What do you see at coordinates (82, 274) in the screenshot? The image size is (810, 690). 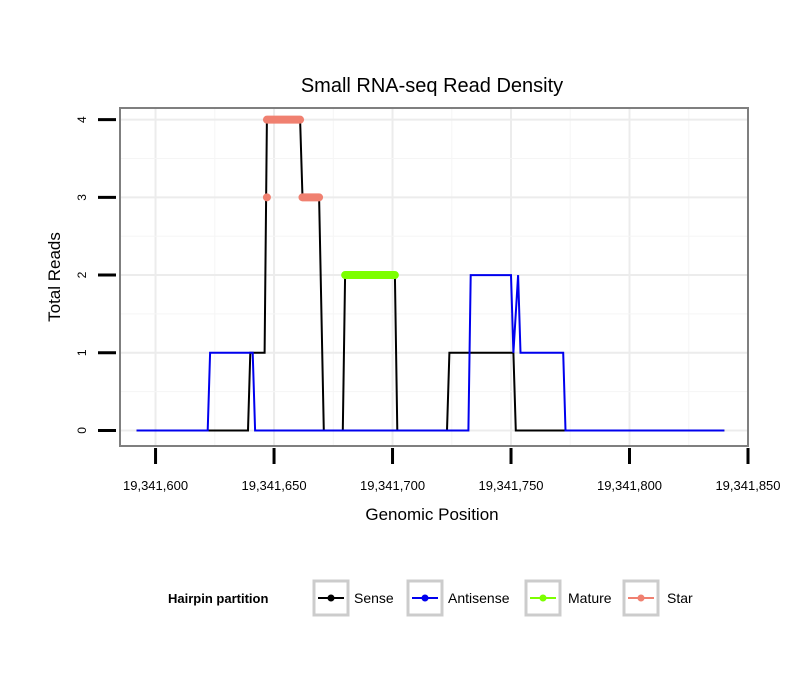 I see `y-tick-label: 2` at bounding box center [82, 274].